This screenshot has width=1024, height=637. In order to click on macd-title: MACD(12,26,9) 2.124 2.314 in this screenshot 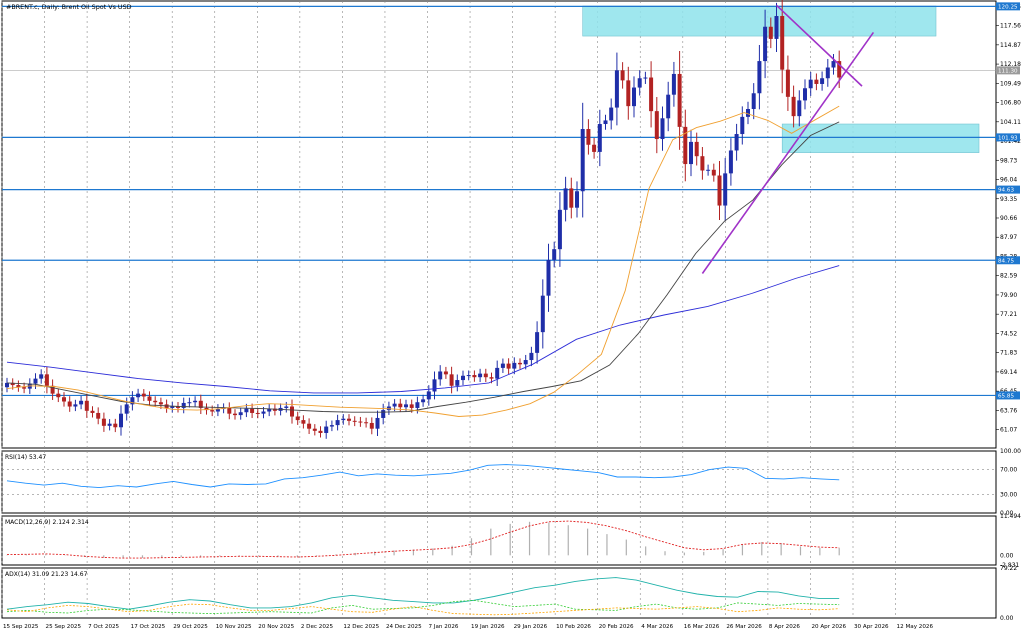, I will do `click(47, 522)`.